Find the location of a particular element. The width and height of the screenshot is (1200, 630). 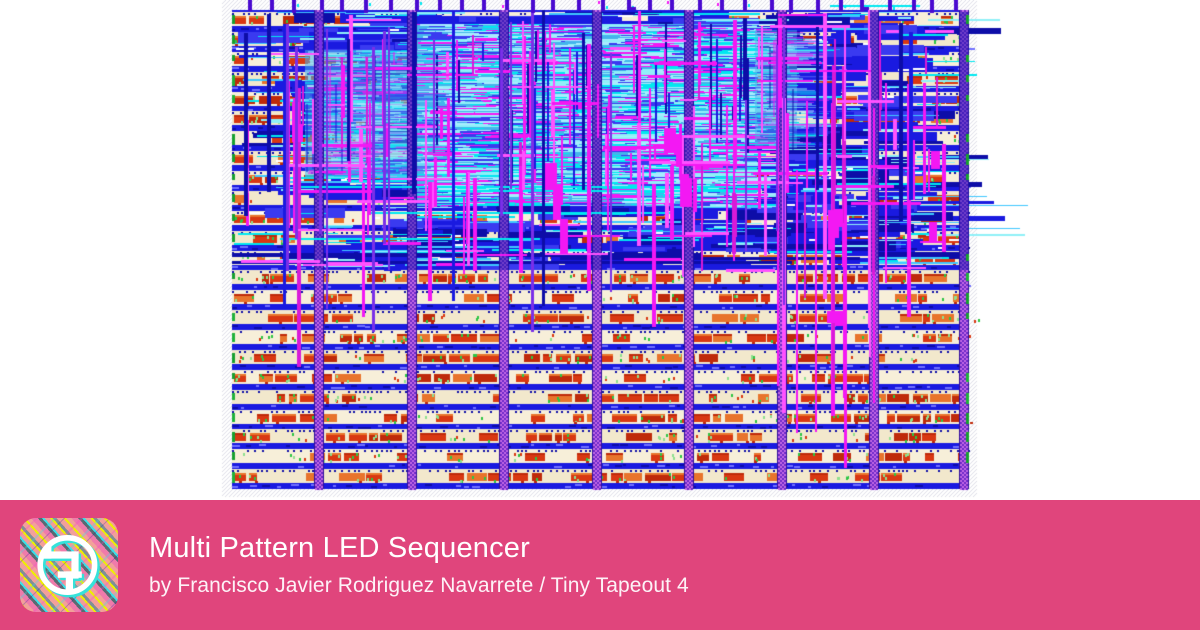

tt-mark-front is located at coordinates (67, 565).